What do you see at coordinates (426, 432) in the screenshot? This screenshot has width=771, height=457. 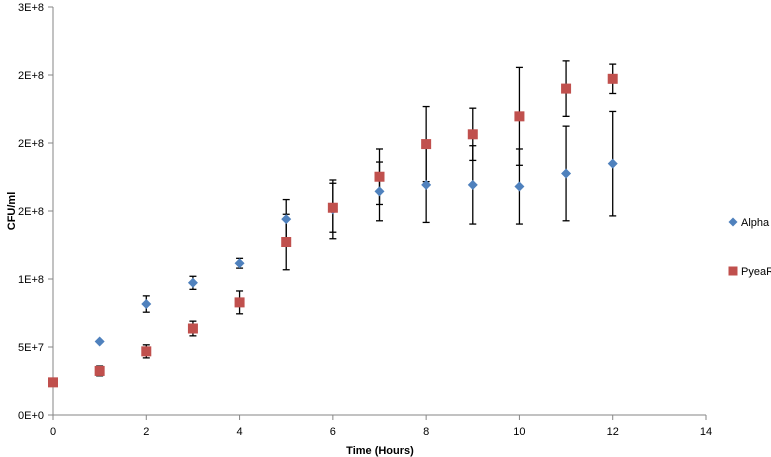 I see `x-tick-label: 8` at bounding box center [426, 432].